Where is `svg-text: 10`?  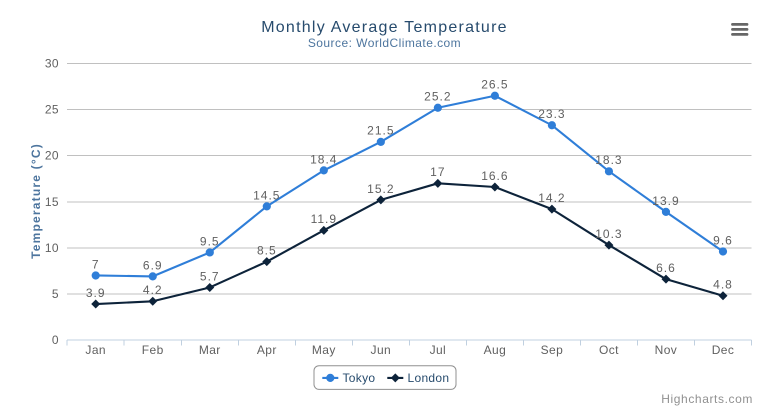 svg-text: 10 is located at coordinates (52, 248).